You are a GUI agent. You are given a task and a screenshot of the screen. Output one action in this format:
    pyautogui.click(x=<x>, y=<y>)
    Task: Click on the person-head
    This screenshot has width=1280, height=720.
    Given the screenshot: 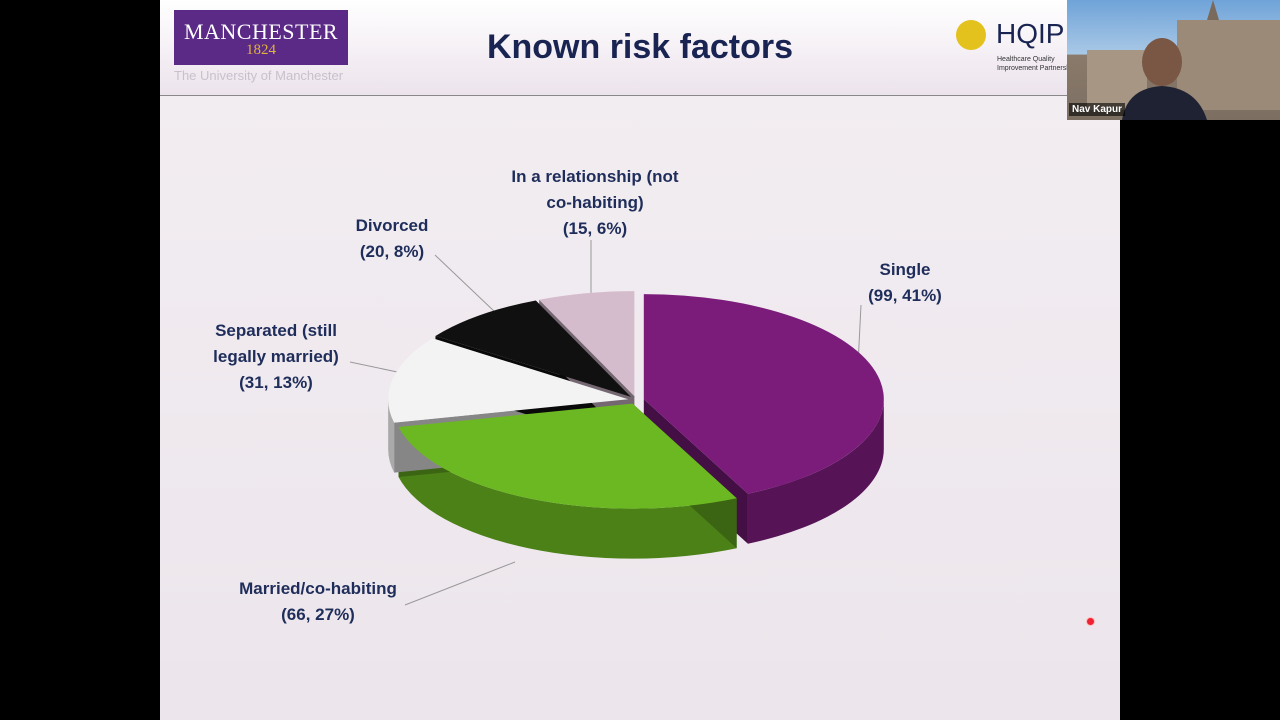 What is the action you would take?
    pyautogui.click(x=1162, y=62)
    